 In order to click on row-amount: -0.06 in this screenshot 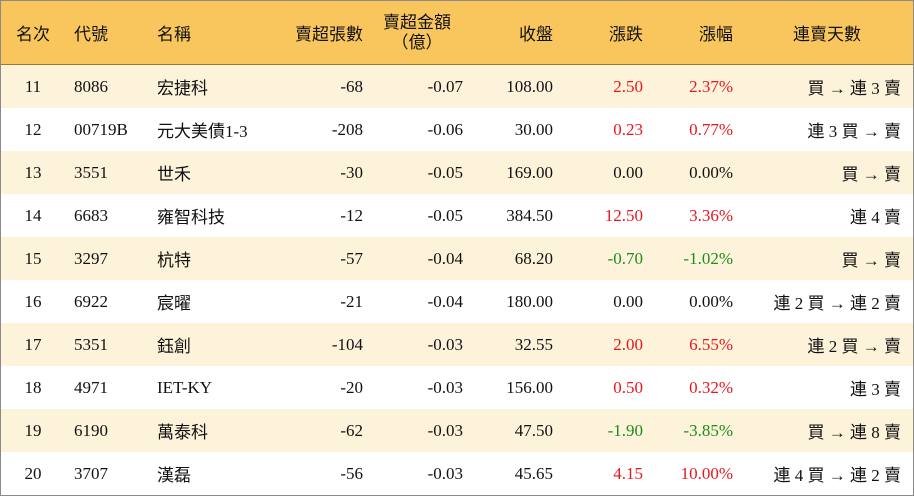, I will do `click(445, 129)`.